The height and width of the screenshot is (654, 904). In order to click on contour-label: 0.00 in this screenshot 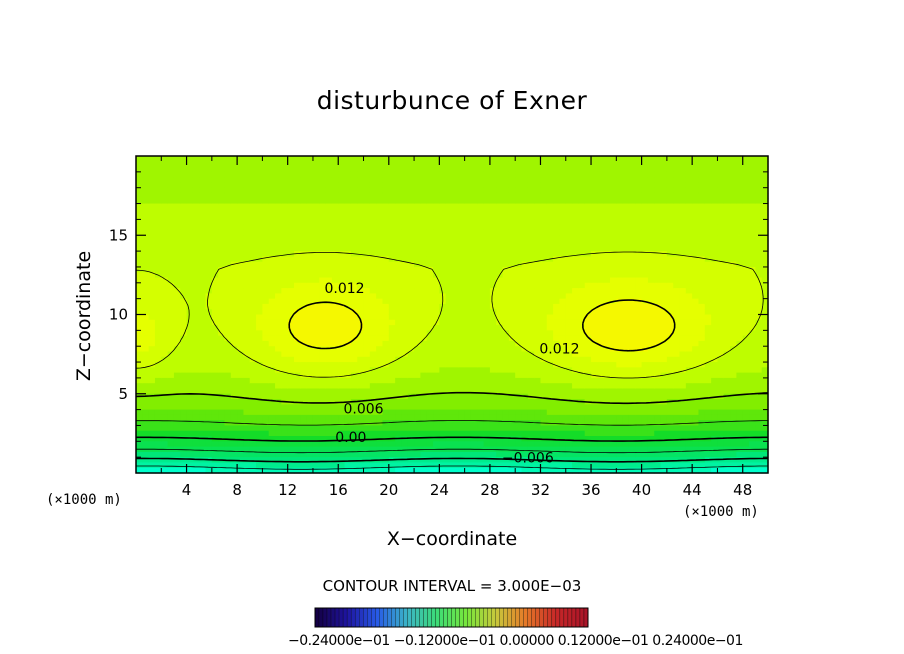, I will do `click(350, 438)`.